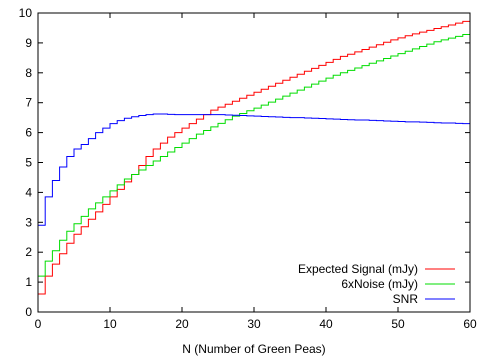  Describe the element at coordinates (253, 349) in the screenshot. I see `x-axis-label: N (Number of Green Peas)` at that location.